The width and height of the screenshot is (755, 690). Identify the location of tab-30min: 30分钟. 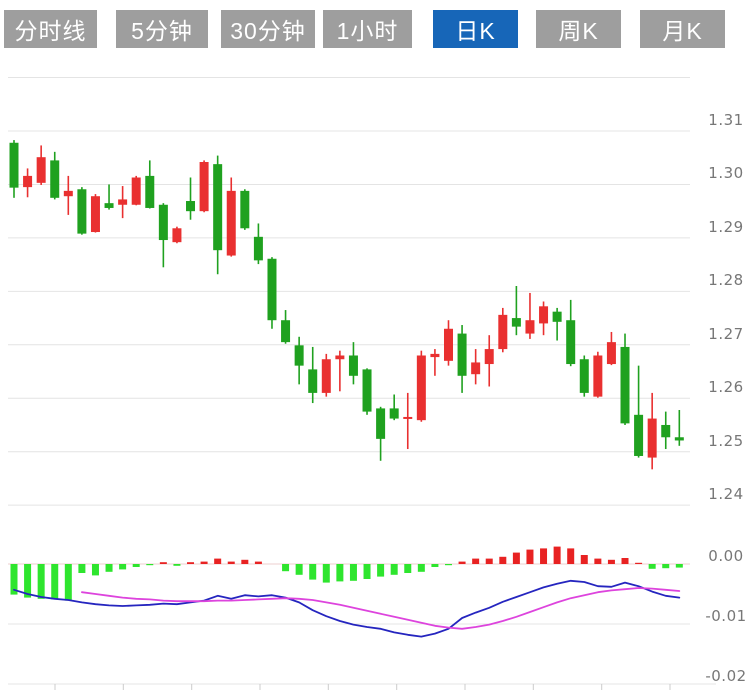
(268, 29).